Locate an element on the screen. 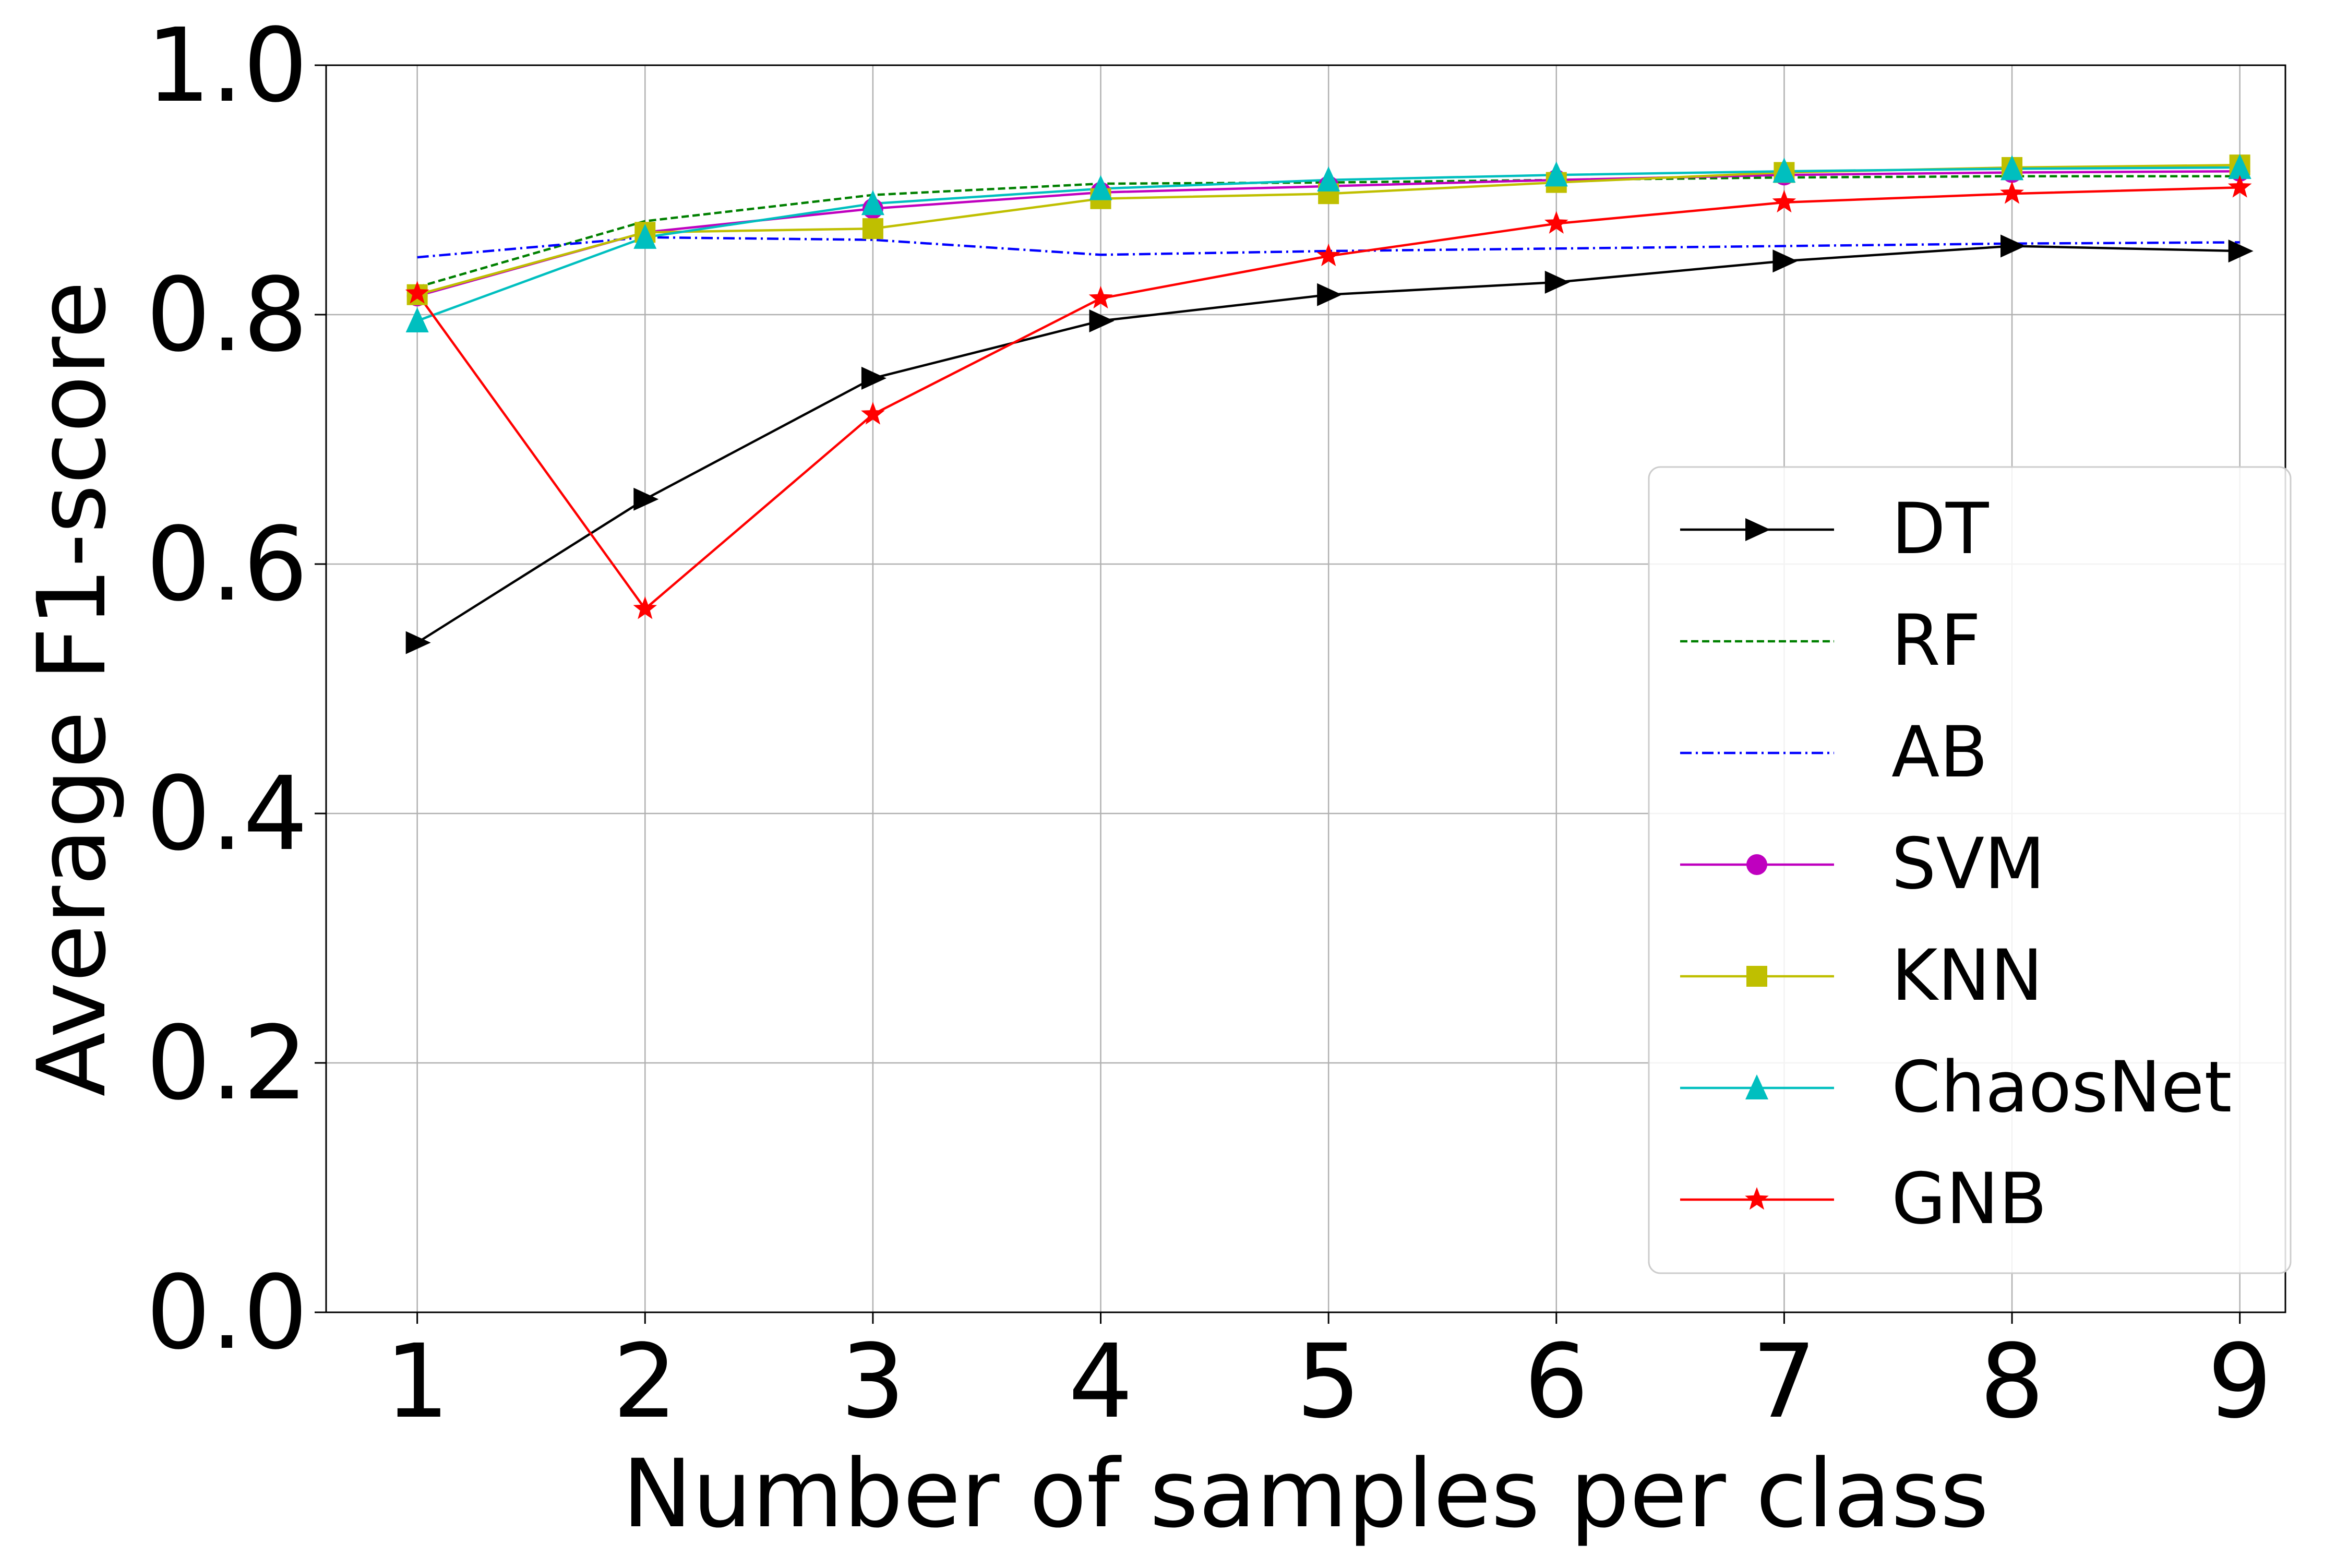 The image size is (2348, 1568). y-tick-label: 0.0 is located at coordinates (227, 1312).